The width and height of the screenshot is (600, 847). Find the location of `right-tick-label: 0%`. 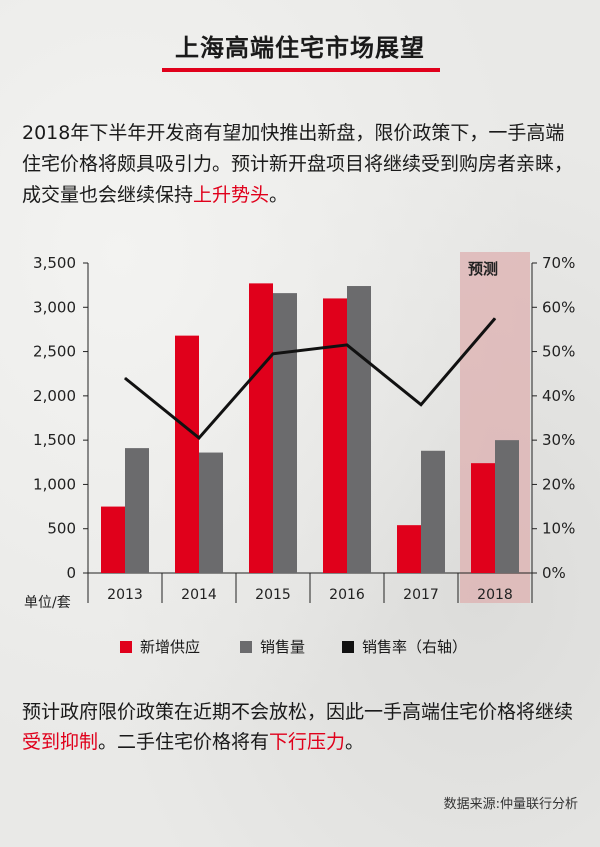

right-tick-label: 0% is located at coordinates (554, 573).